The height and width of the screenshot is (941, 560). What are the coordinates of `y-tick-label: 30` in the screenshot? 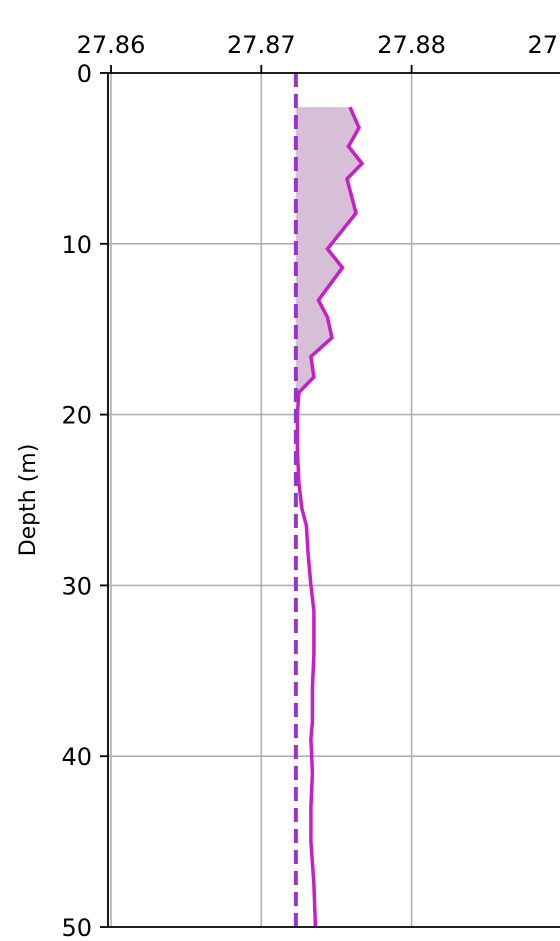 It's located at (76, 586).